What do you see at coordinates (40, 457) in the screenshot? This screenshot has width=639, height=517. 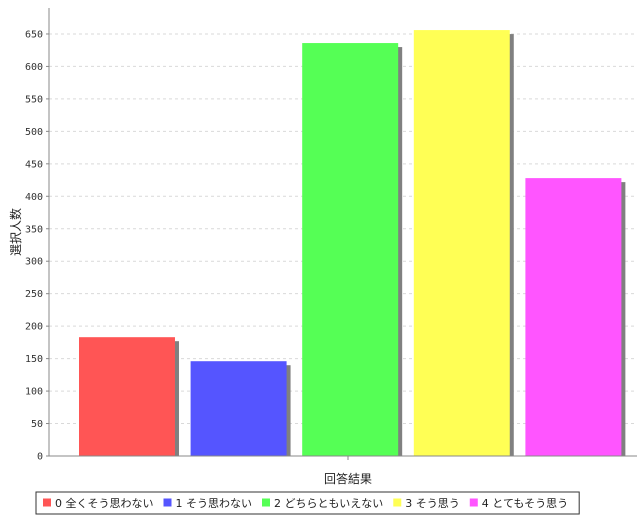 I see `y-tick-label: 0` at bounding box center [40, 457].